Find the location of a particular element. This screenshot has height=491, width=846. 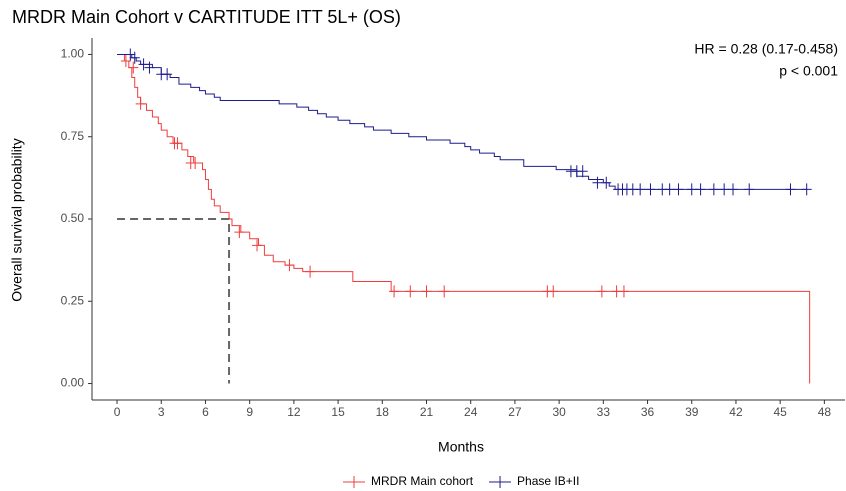

x-tick-label: 27 is located at coordinates (515, 412).